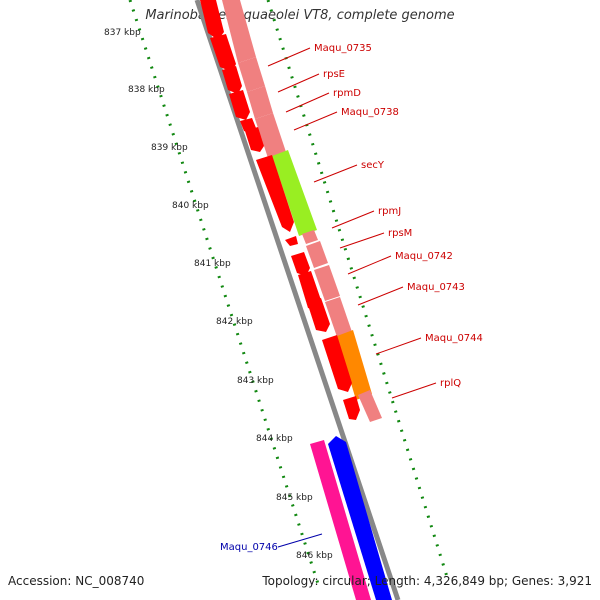  I want to click on tick-label: 839 kbp, so click(169, 148).